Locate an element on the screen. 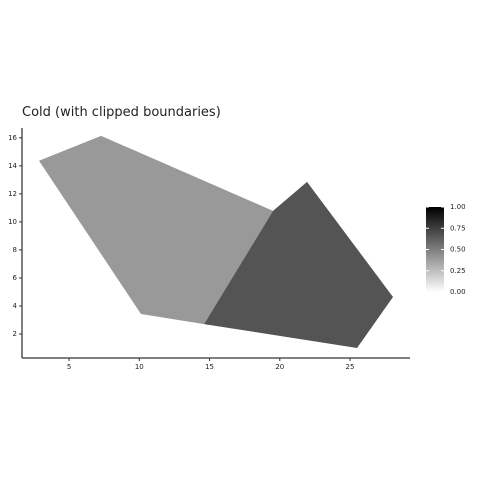  y-tick-label: 6 is located at coordinates (15, 278).